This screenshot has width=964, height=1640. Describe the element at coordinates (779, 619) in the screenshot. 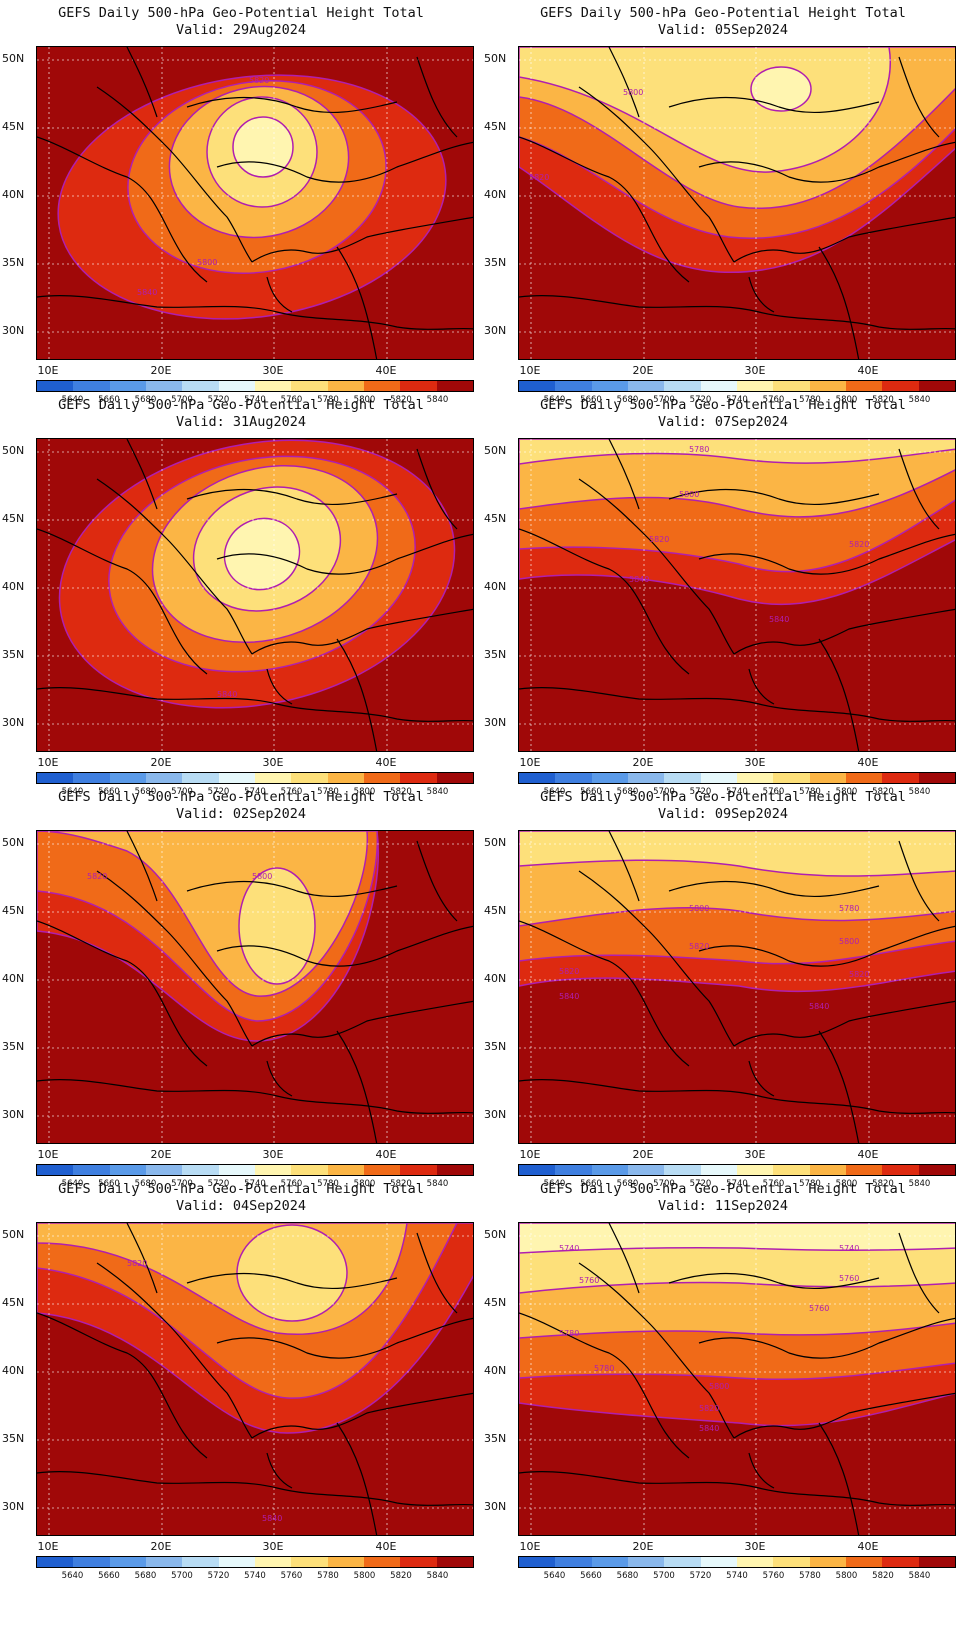

I see `contour-label: 5840` at that location.